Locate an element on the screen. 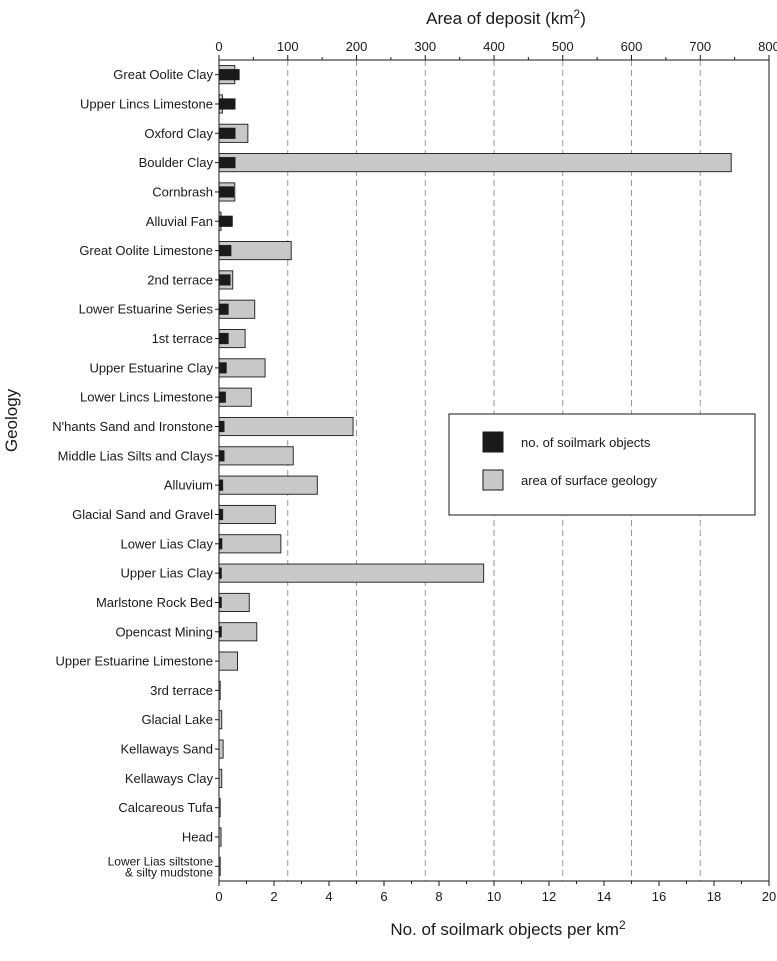 This screenshot has height=961, width=777. top-tick-label: 500 is located at coordinates (563, 46).